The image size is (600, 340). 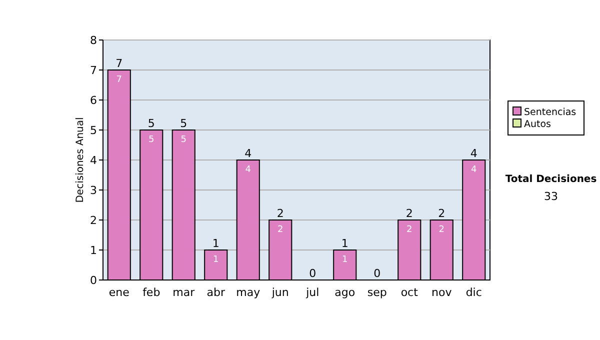 I want to click on x-tick-label: may, so click(x=248, y=292).